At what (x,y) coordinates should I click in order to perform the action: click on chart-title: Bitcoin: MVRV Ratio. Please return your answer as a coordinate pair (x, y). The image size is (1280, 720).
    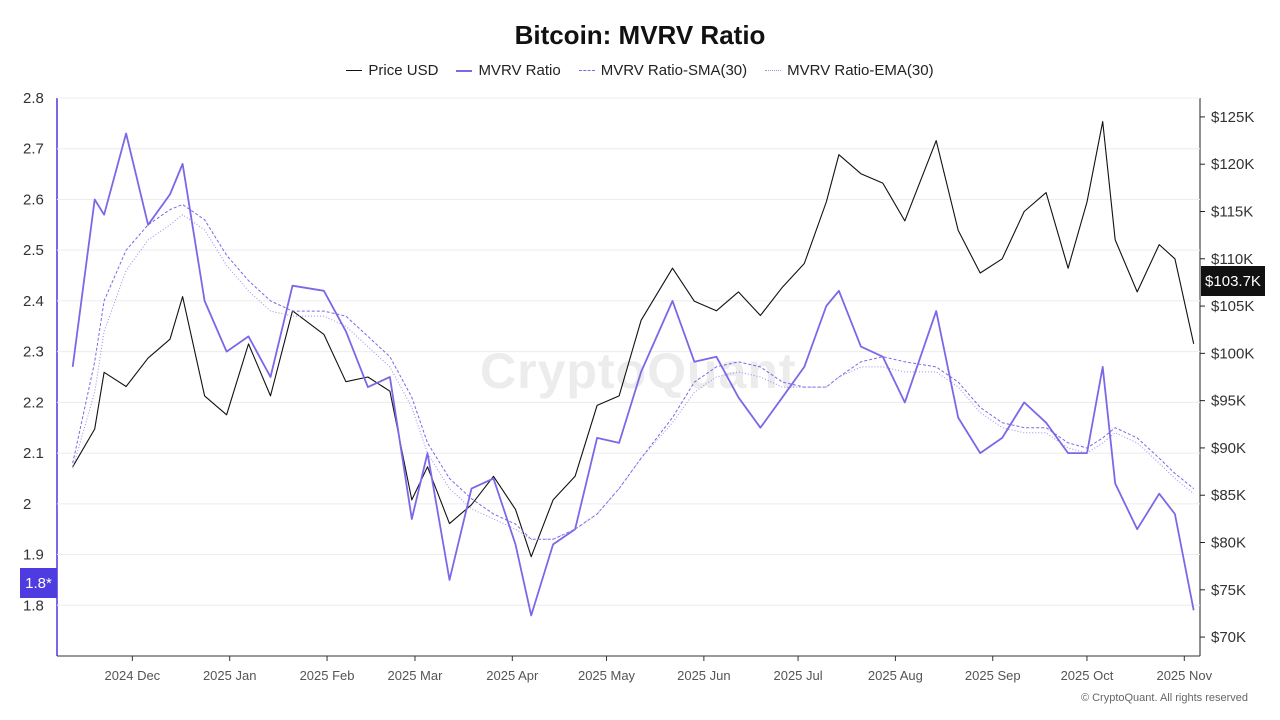
    Looking at the image, I should click on (640, 35).